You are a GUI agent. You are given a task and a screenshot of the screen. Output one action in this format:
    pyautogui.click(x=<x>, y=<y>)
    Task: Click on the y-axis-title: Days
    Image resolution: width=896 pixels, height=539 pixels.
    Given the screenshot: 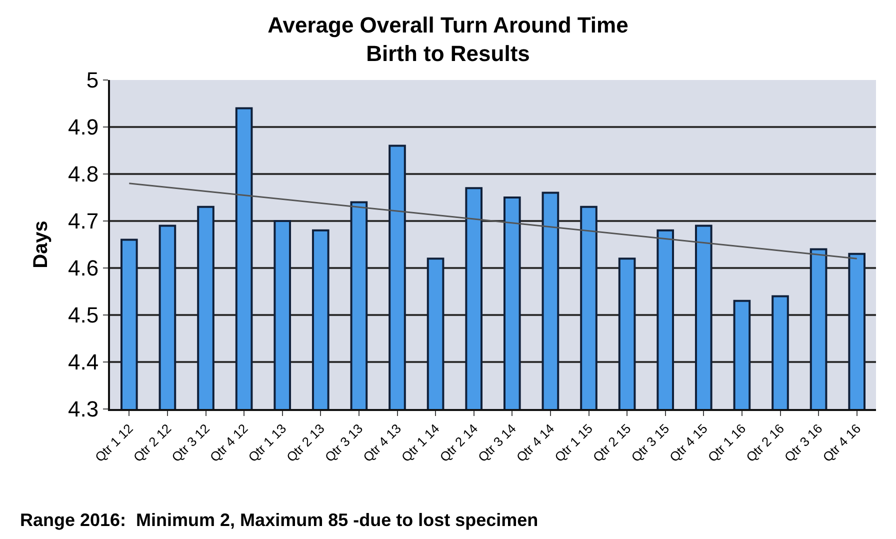 What is the action you would take?
    pyautogui.click(x=41, y=244)
    